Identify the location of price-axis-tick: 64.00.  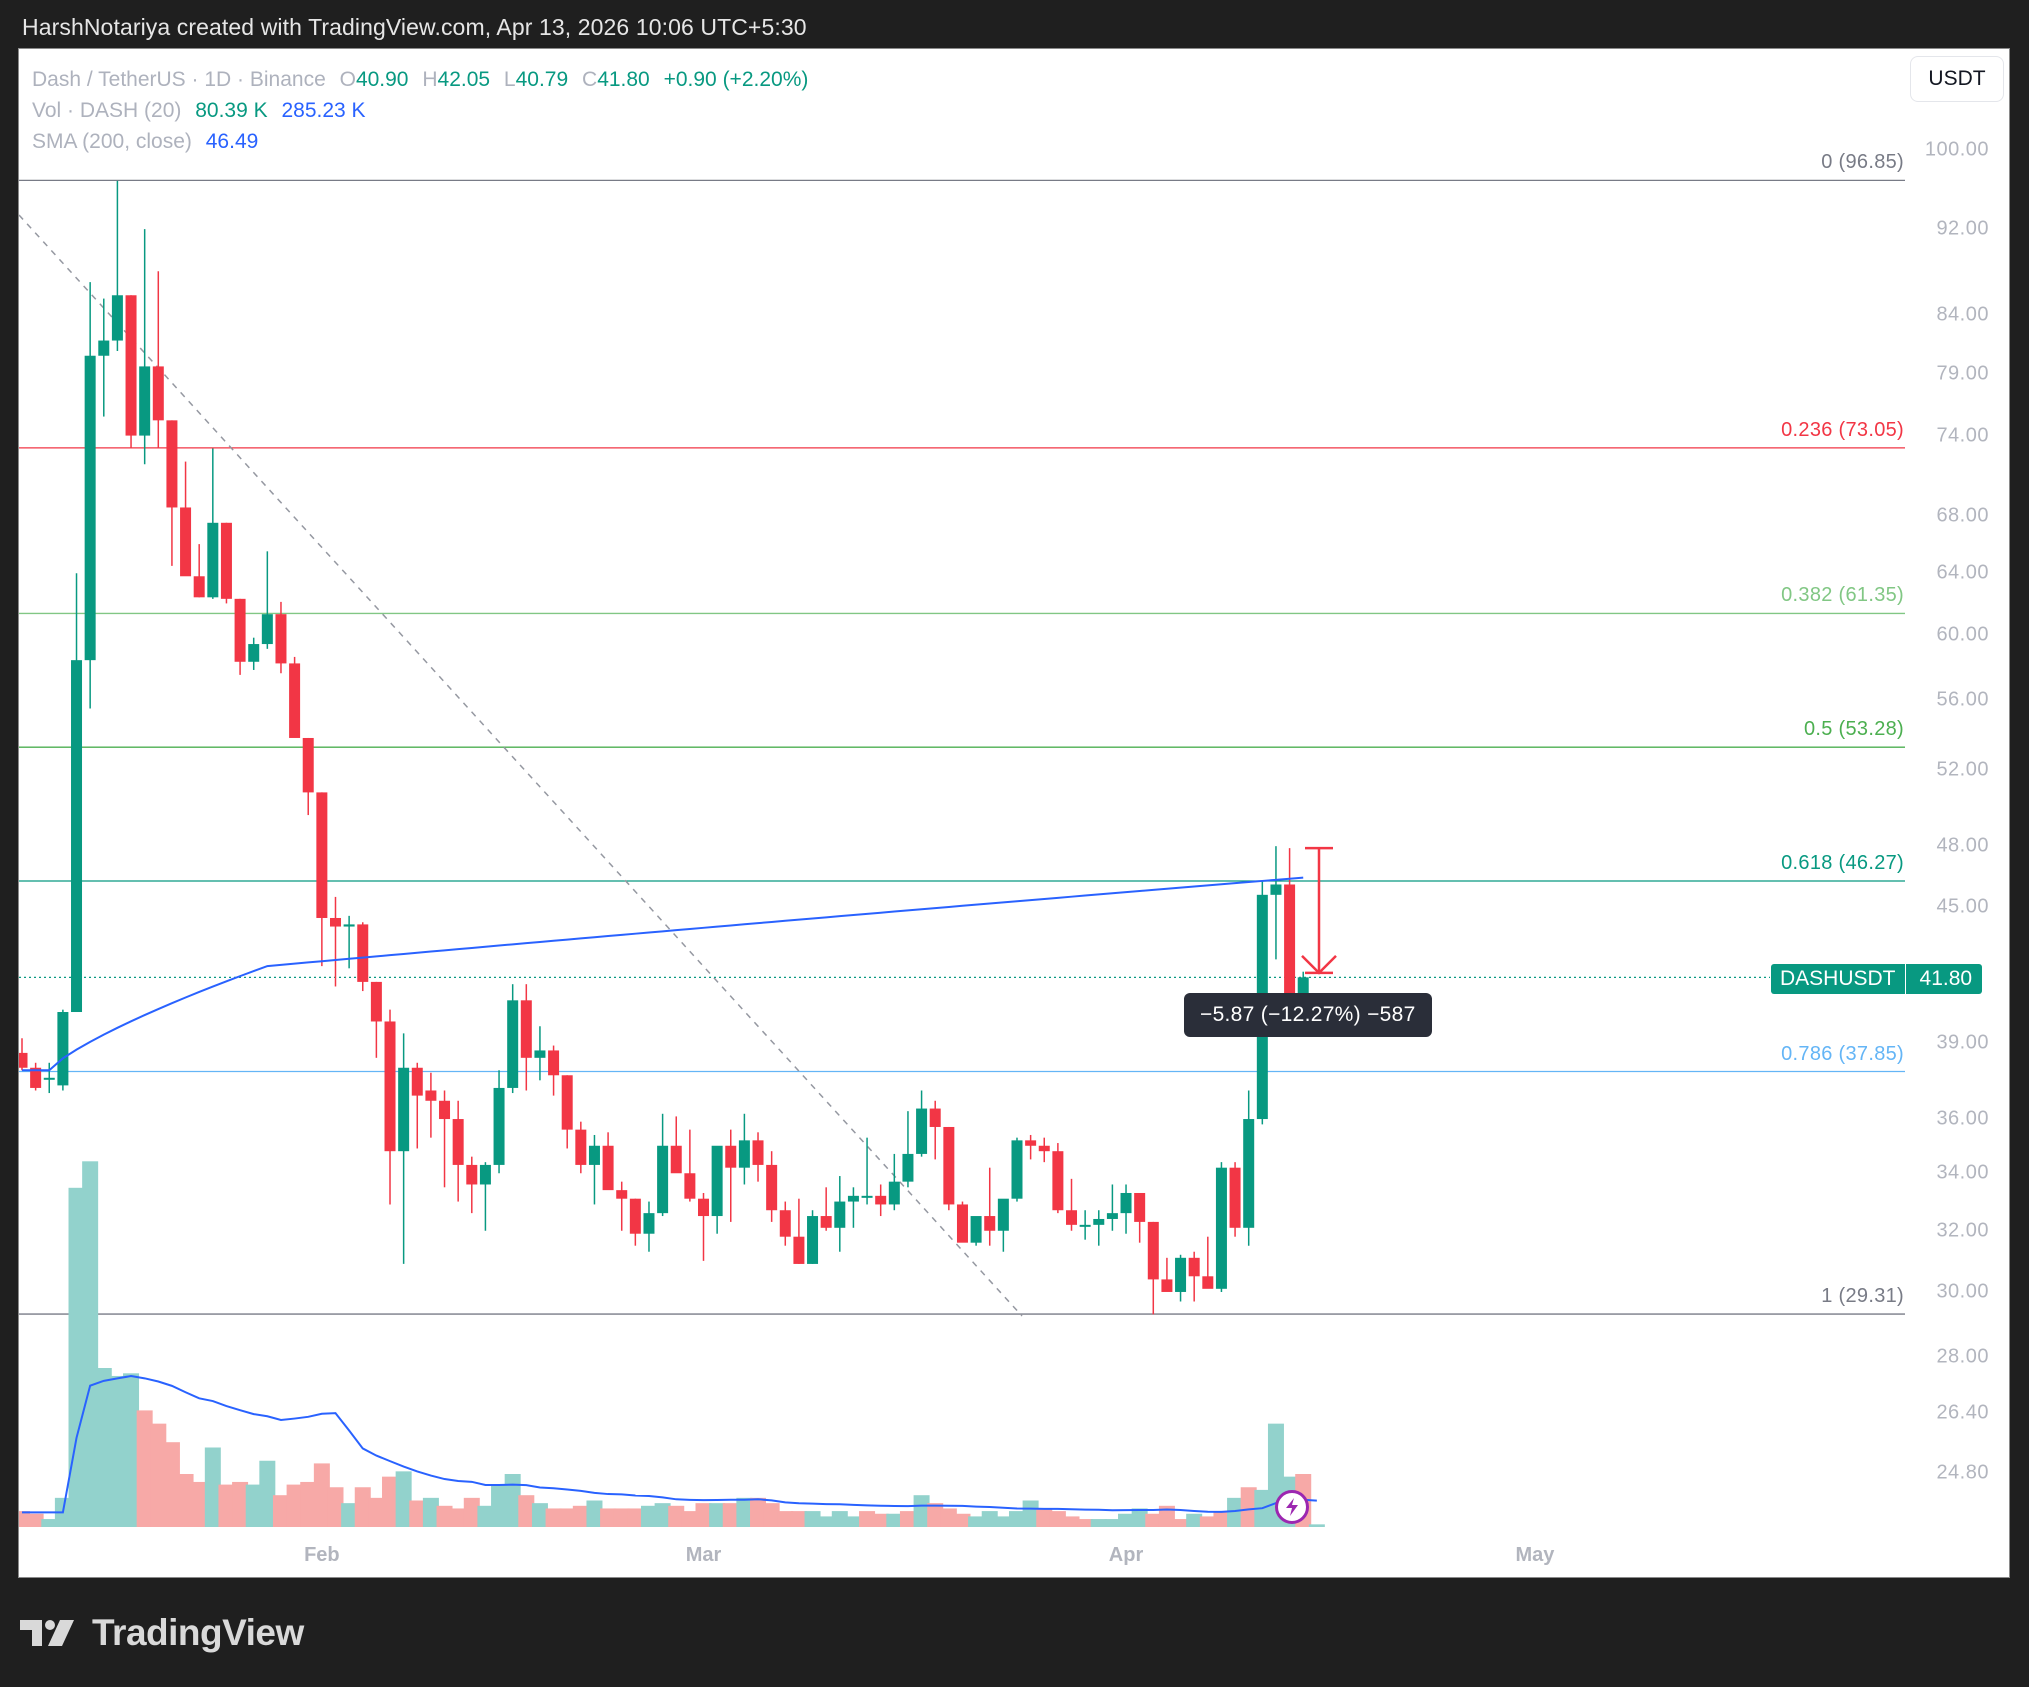
(1962, 572).